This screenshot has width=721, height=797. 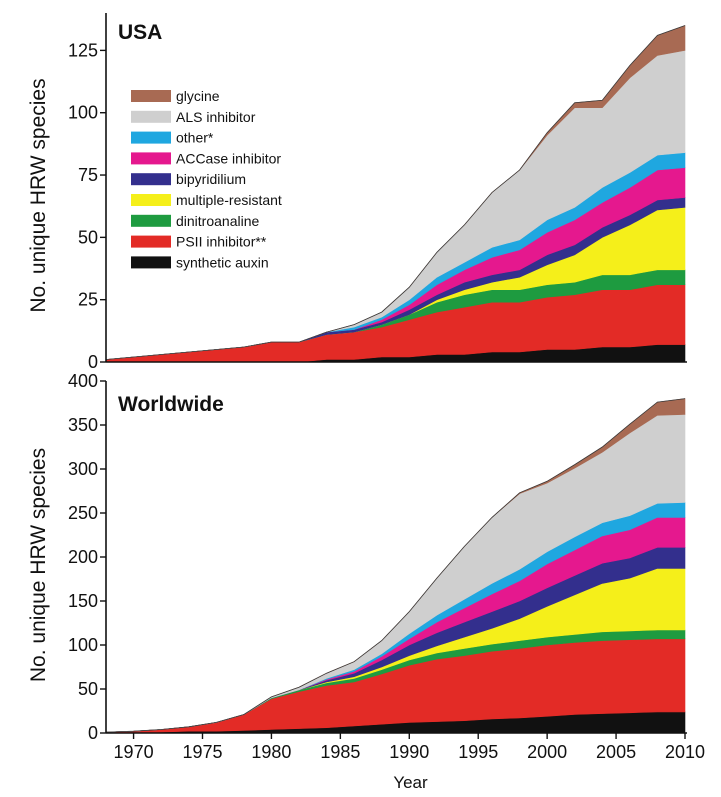 What do you see at coordinates (478, 752) in the screenshot?
I see `x-tick-label: 1995` at bounding box center [478, 752].